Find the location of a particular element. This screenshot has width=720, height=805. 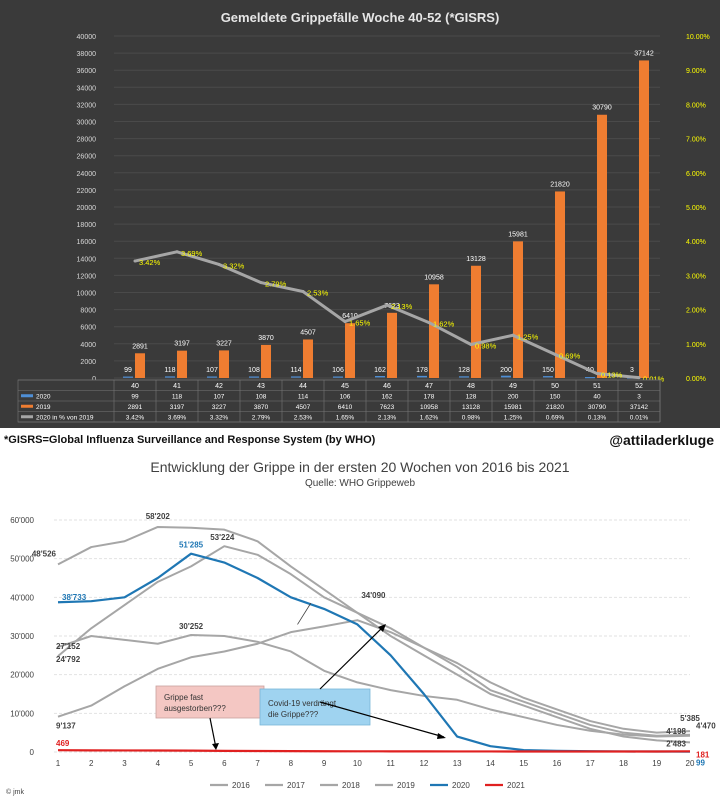

value-label: 48'526 is located at coordinates (44, 553).